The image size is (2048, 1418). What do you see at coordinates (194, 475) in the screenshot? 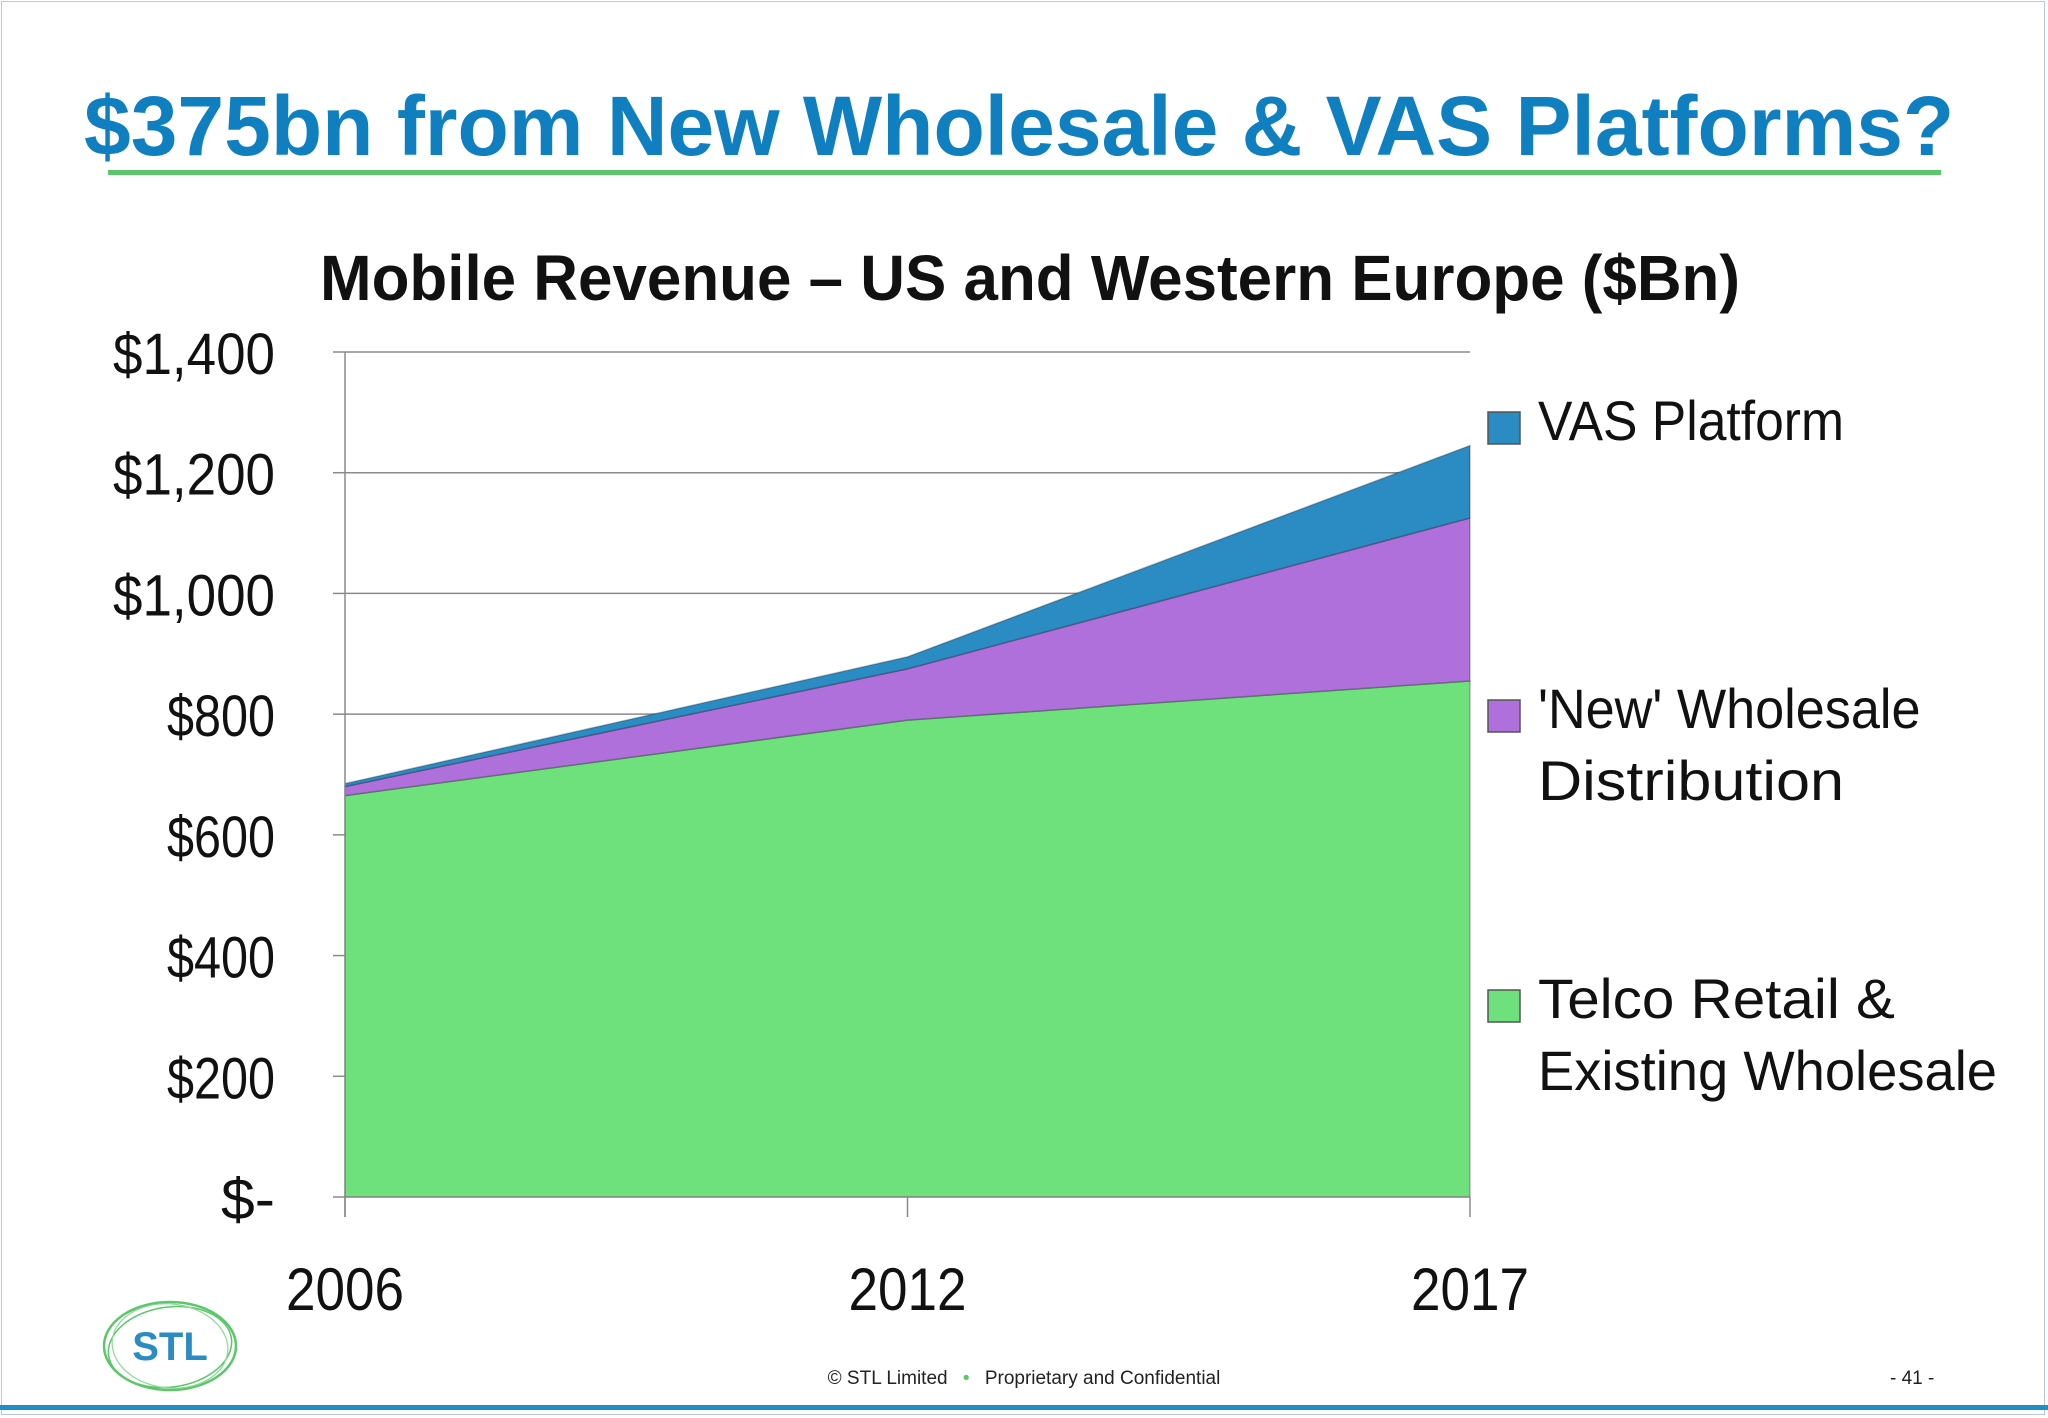
I see `y-tick-label: $1,200` at bounding box center [194, 475].